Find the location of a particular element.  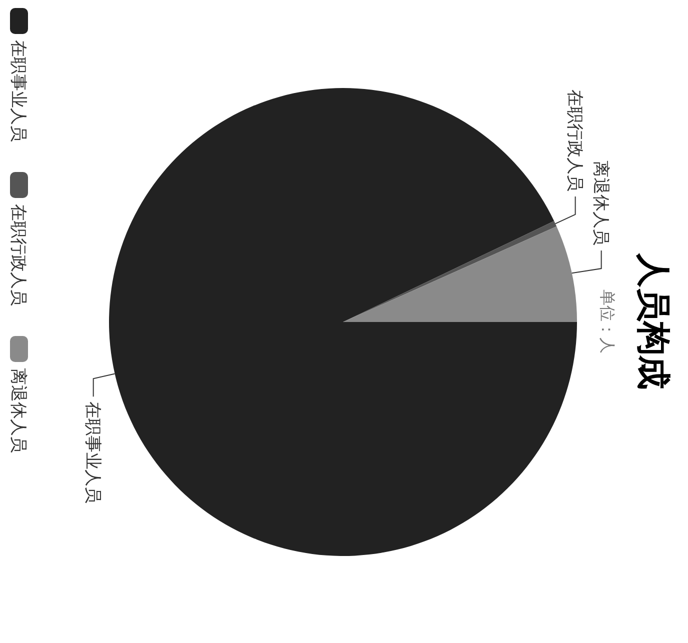

text: 单位：人 is located at coordinates (607, 322).